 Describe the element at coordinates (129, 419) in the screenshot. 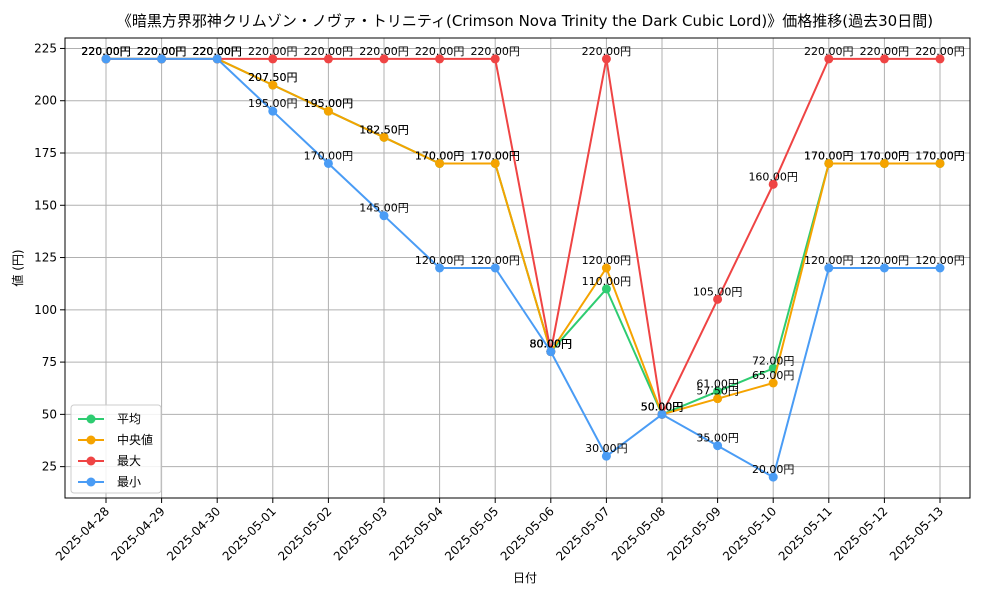

I see `legend-label: 平均` at that location.